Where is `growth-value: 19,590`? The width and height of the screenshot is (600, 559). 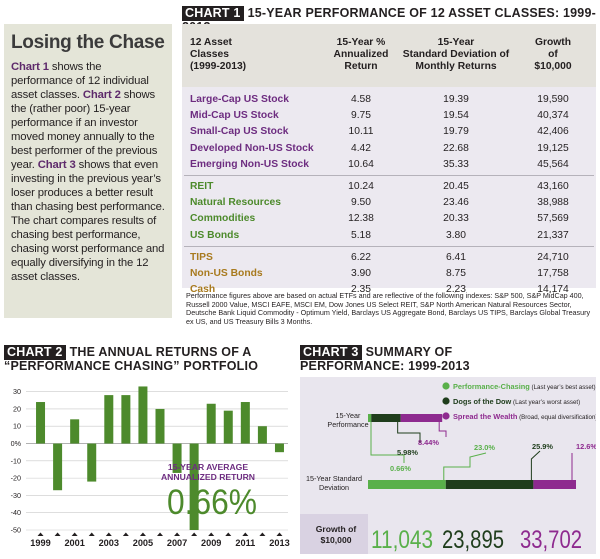 growth-value: 19,590 is located at coordinates (553, 99).